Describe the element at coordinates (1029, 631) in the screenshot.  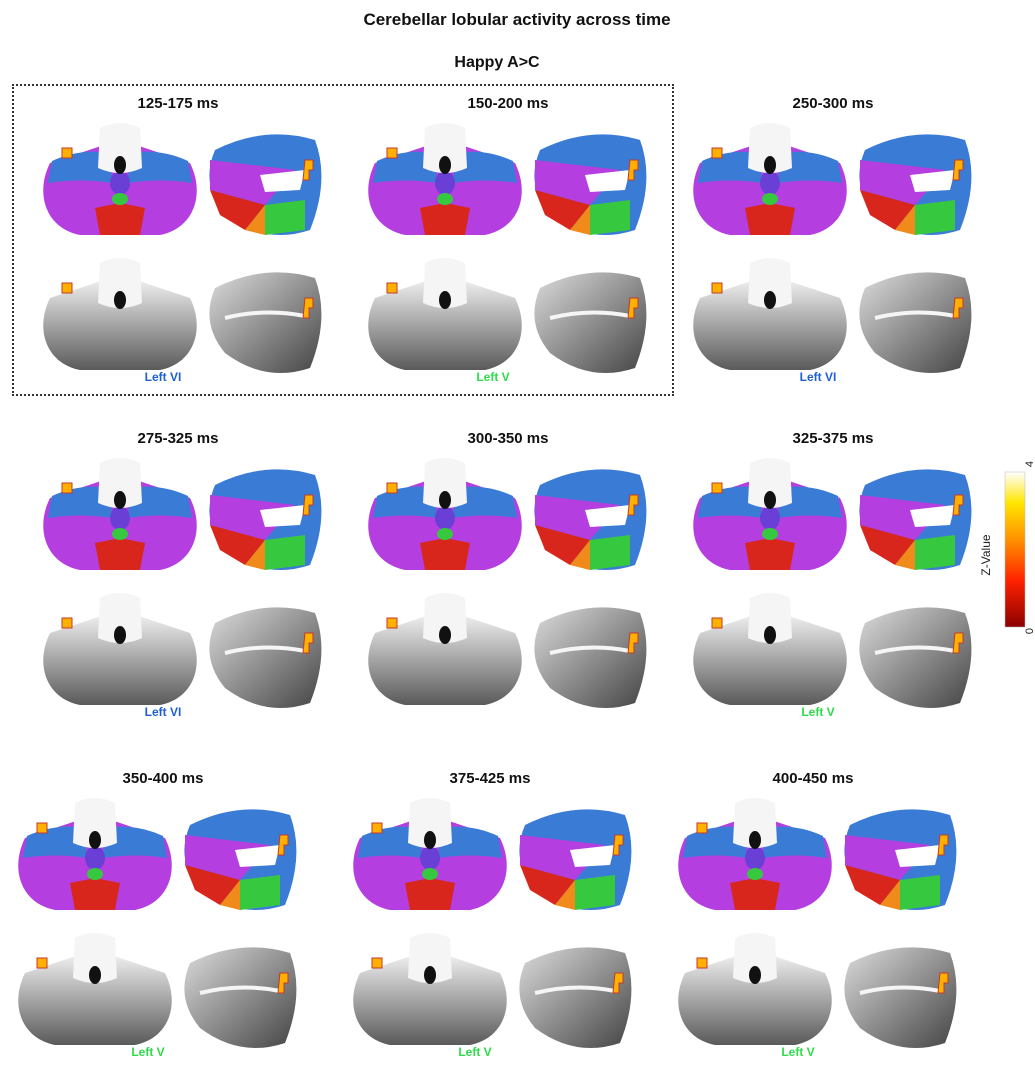
I see `colorbar-min-label: 0` at that location.